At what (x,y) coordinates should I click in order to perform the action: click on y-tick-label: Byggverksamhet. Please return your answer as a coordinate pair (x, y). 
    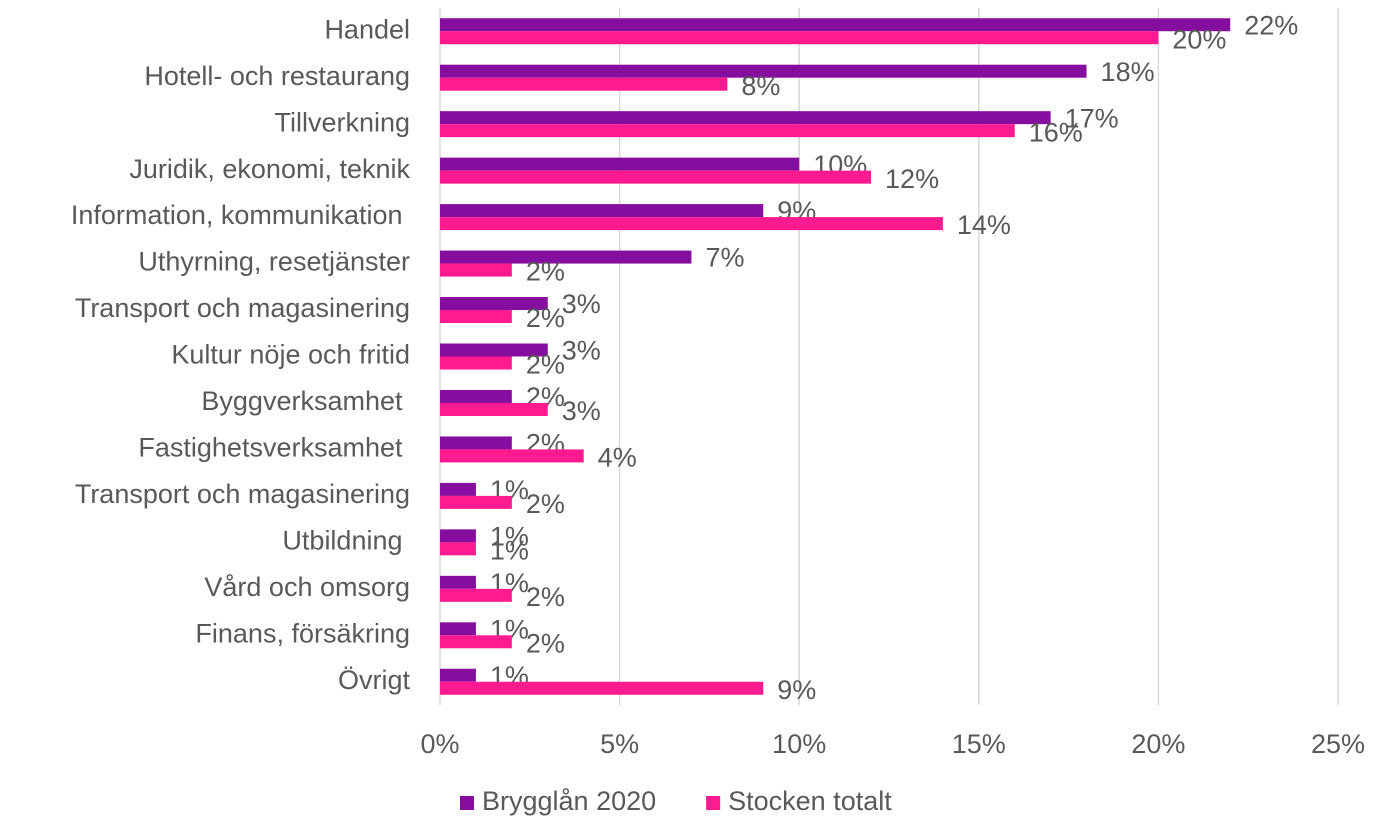
    Looking at the image, I should click on (305, 401).